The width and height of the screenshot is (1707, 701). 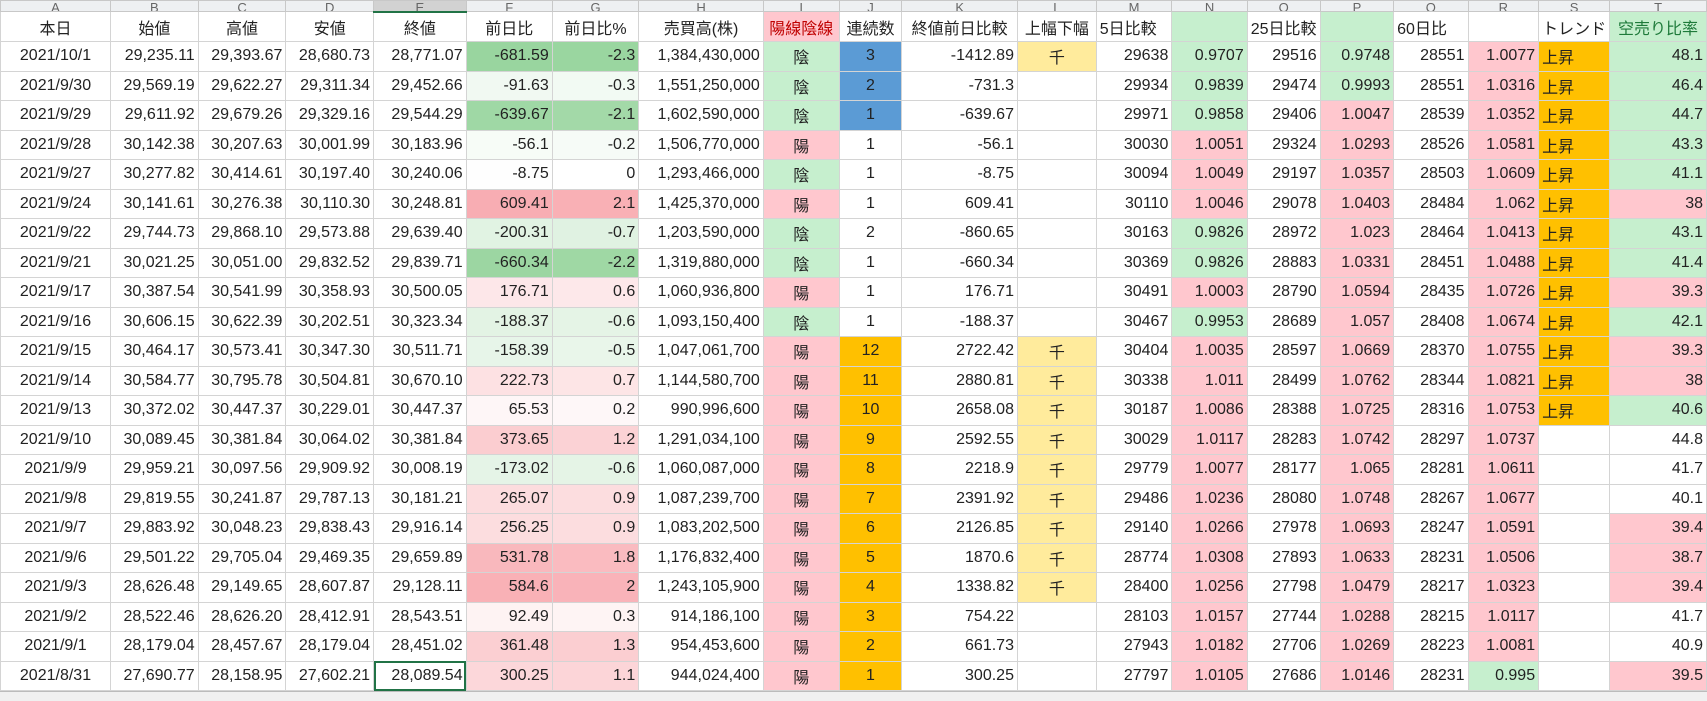 I want to click on header-cell: トレンド, so click(x=1574, y=26).